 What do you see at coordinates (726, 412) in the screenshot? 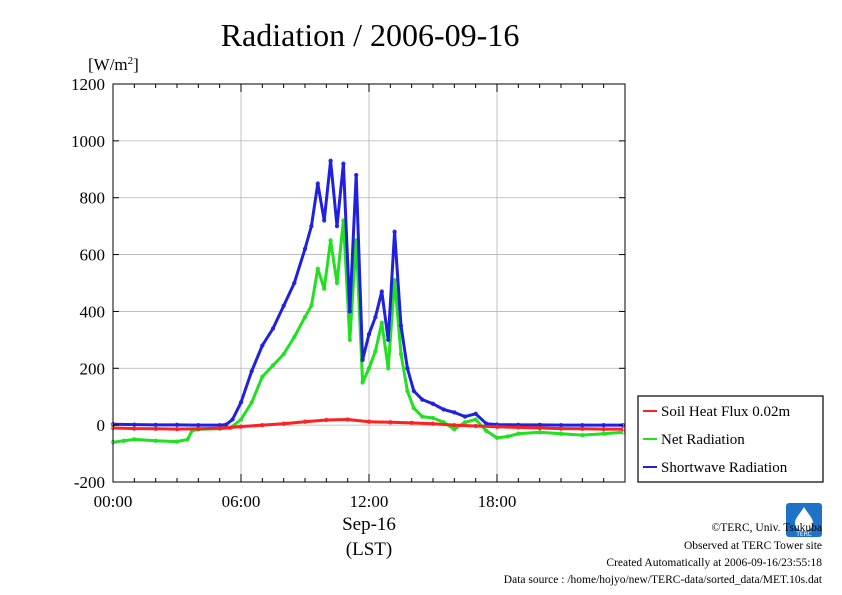
I see `legend-label-soil-heat-flux: Soil Heat Flux 0.02m` at bounding box center [726, 412].